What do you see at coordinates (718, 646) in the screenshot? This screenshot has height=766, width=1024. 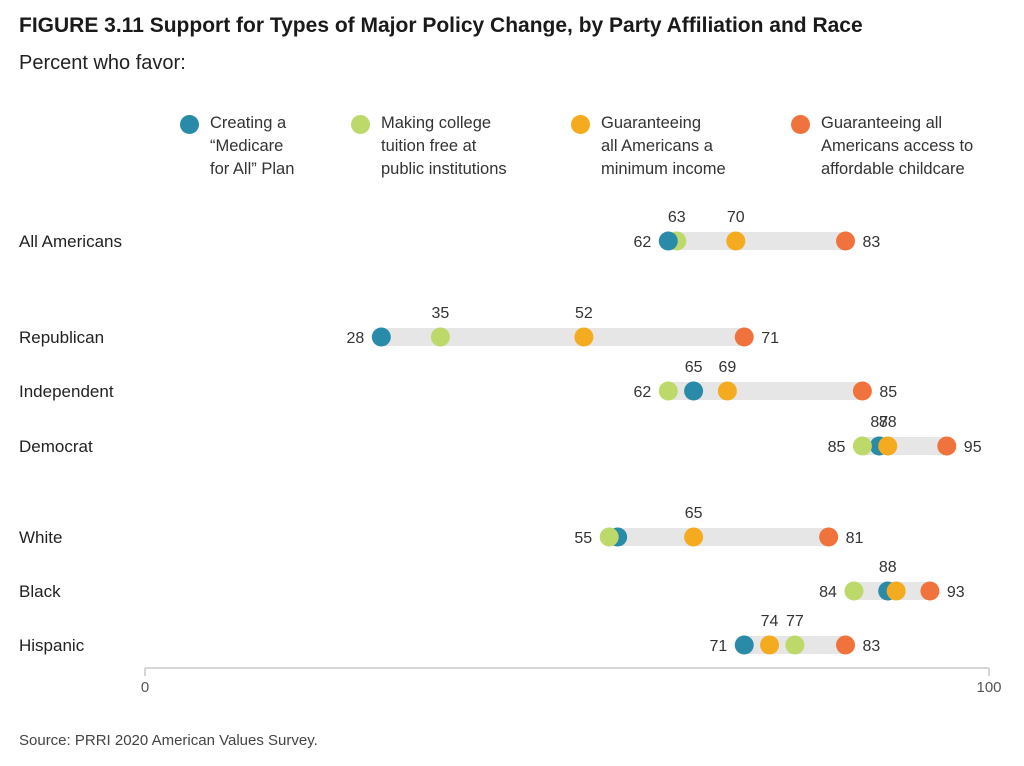 I see `value-label-left-hispanic: 71` at bounding box center [718, 646].